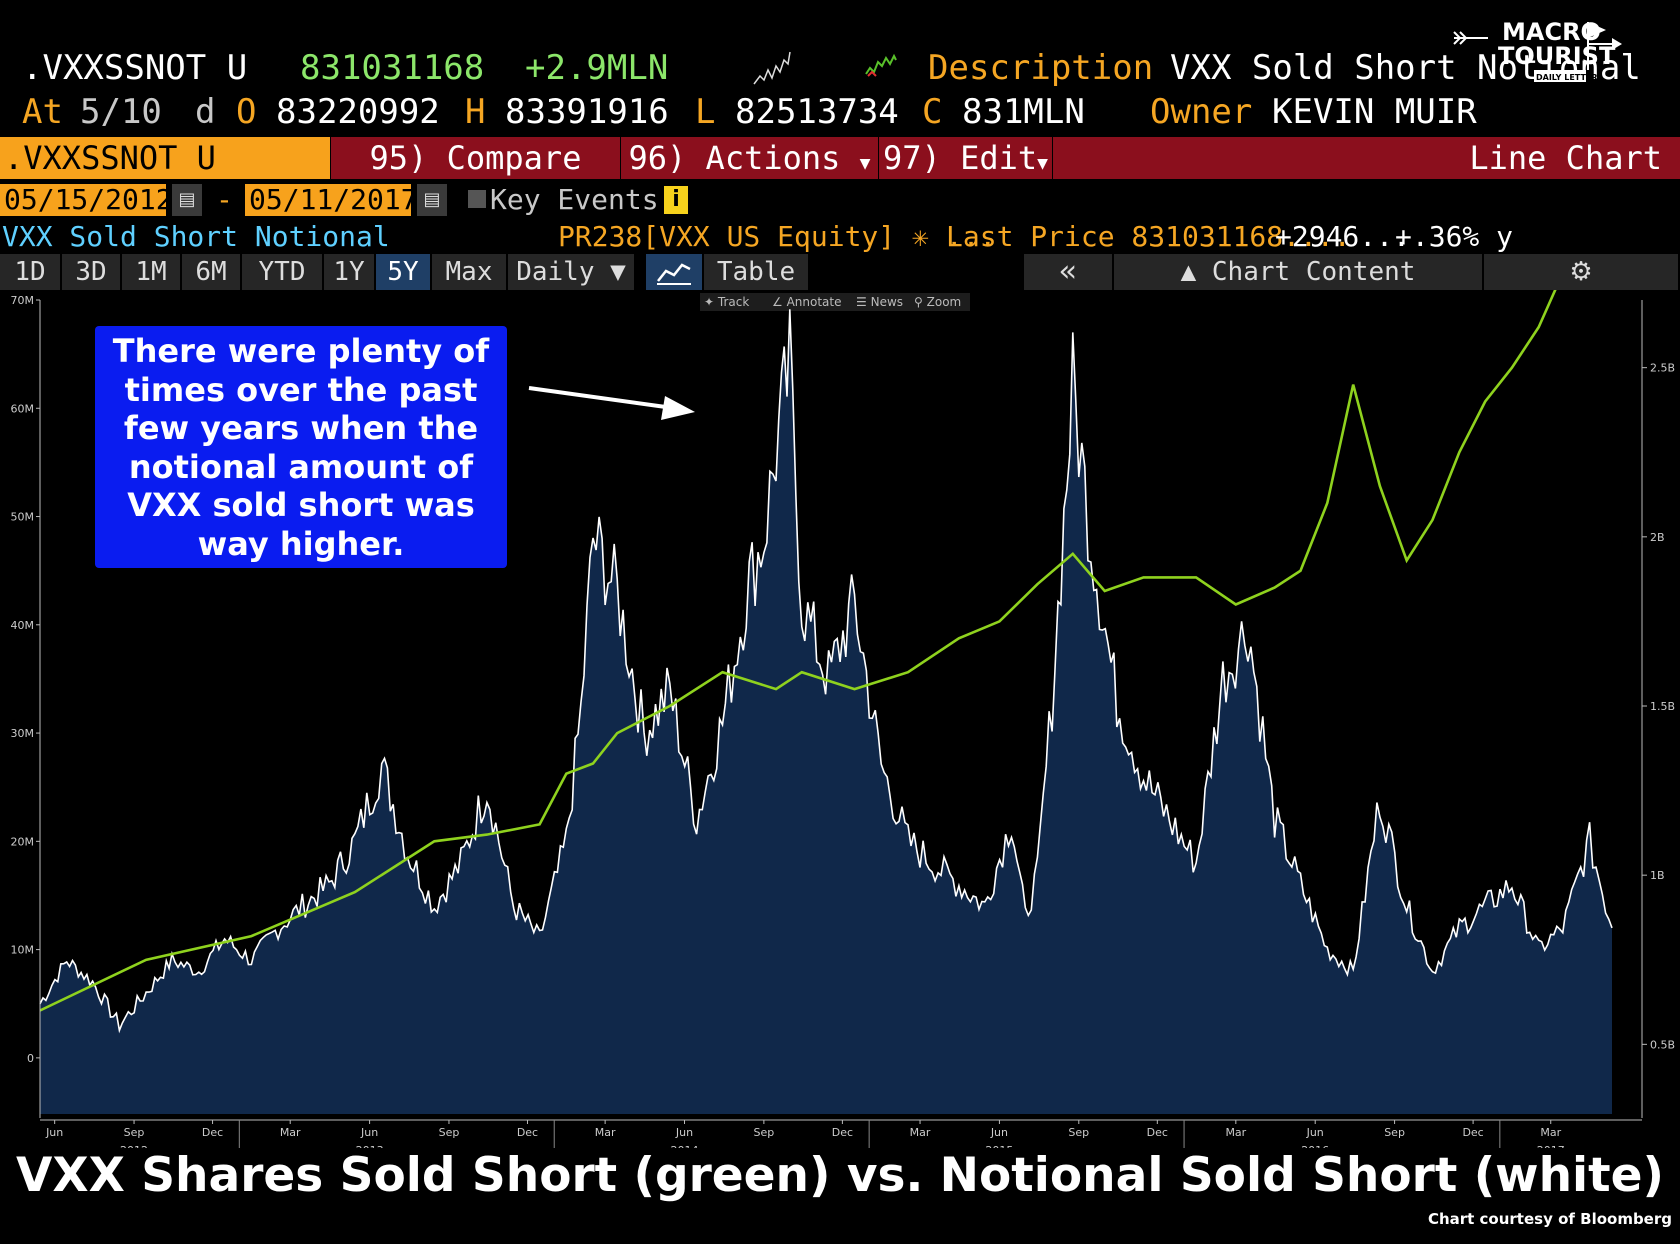  Describe the element at coordinates (709, 302) in the screenshot. I see `track-icon: ✦` at that location.